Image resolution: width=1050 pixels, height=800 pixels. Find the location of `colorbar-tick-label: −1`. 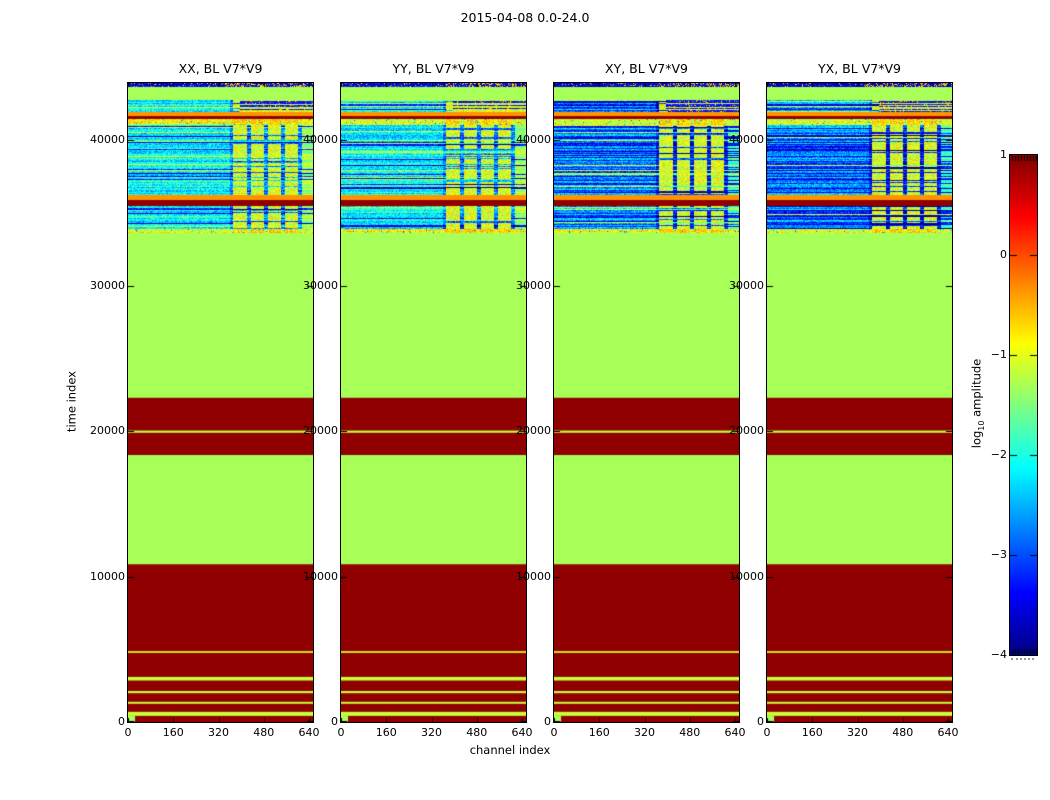

colorbar-tick-label: −1 is located at coordinates (998, 354).